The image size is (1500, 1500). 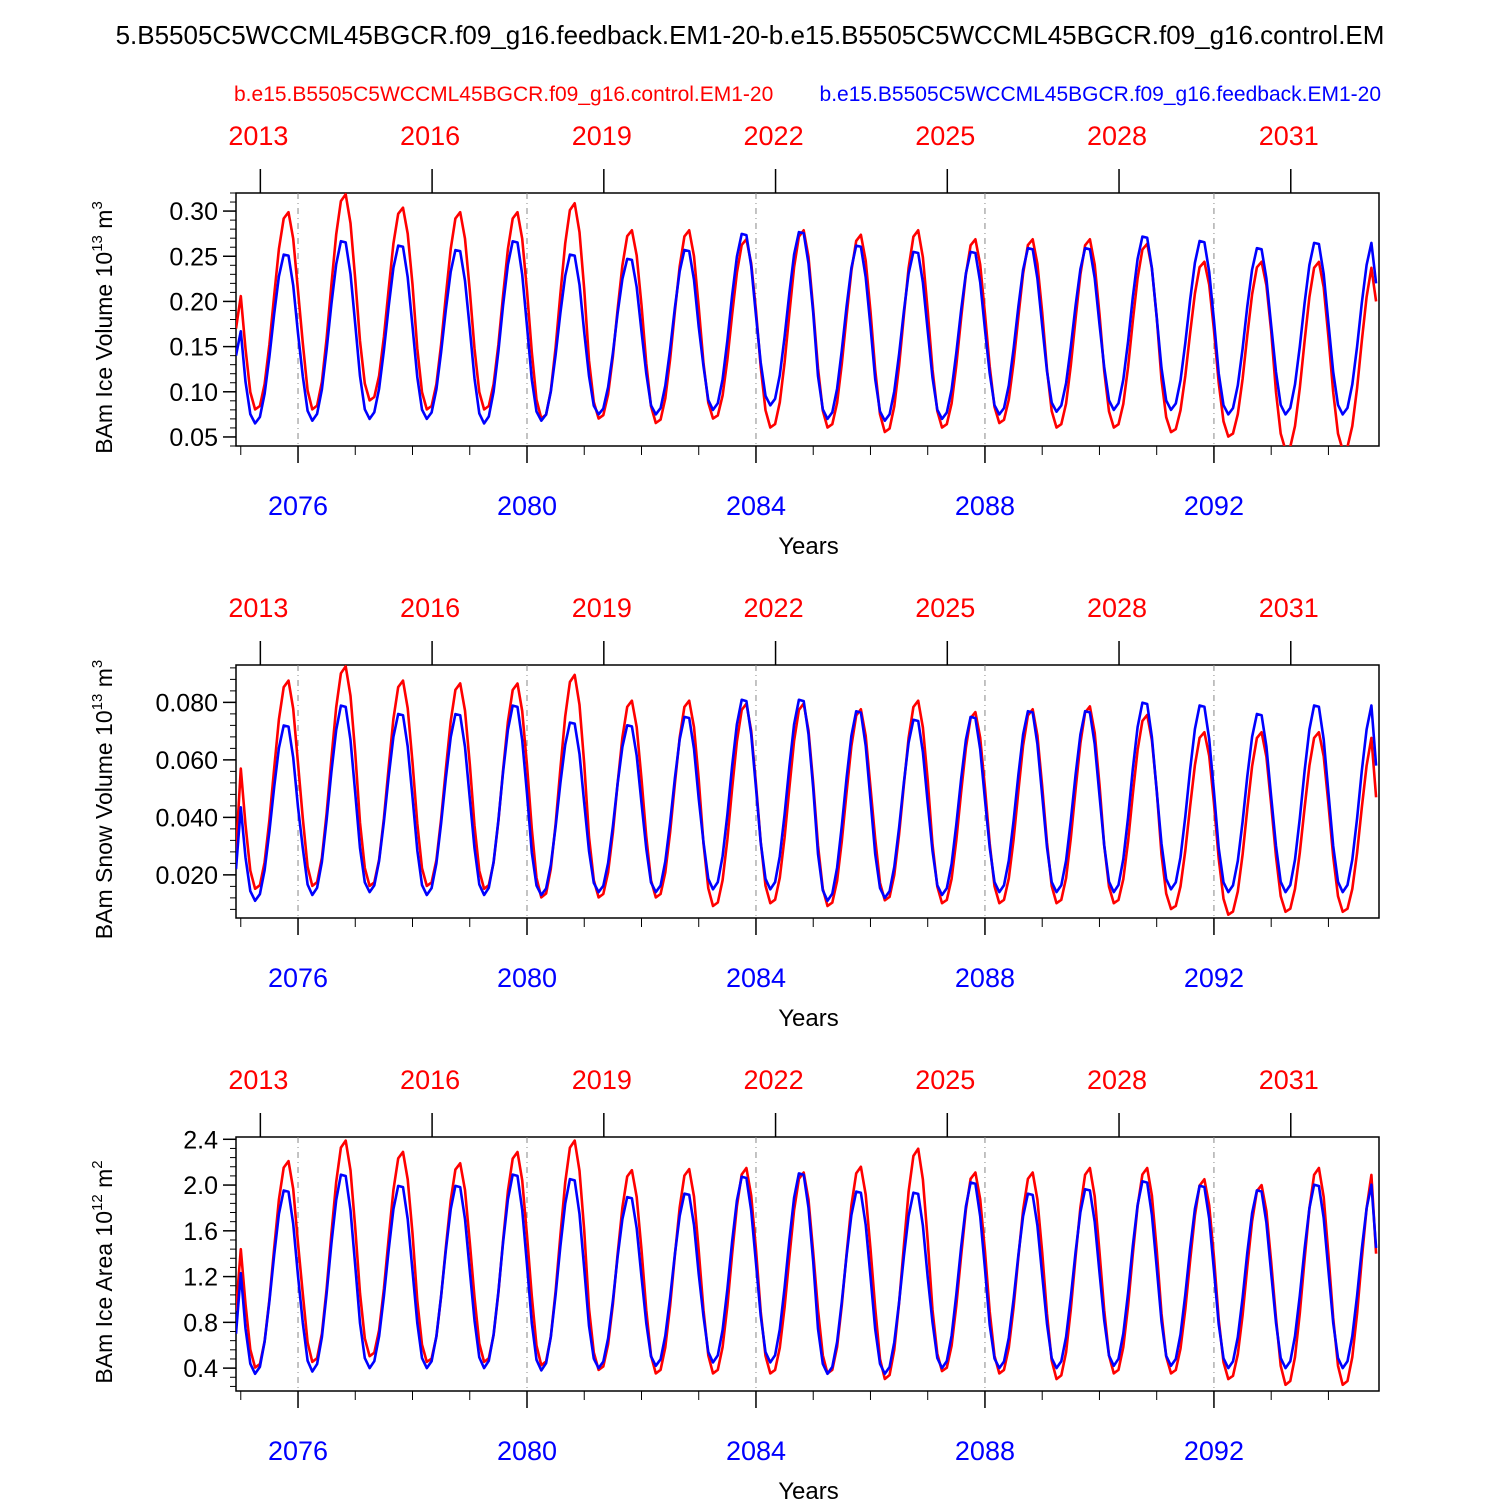 I want to click on y-tick-label: 0.05, so click(x=193, y=438).